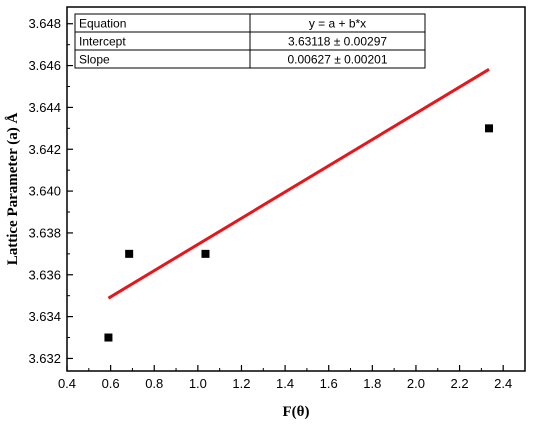  What do you see at coordinates (102, 24) in the screenshot?
I see `fit-table-label: Equation` at bounding box center [102, 24].